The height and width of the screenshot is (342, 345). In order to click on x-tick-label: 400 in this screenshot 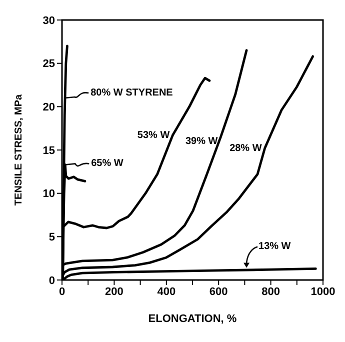, I will do `click(166, 292)`.